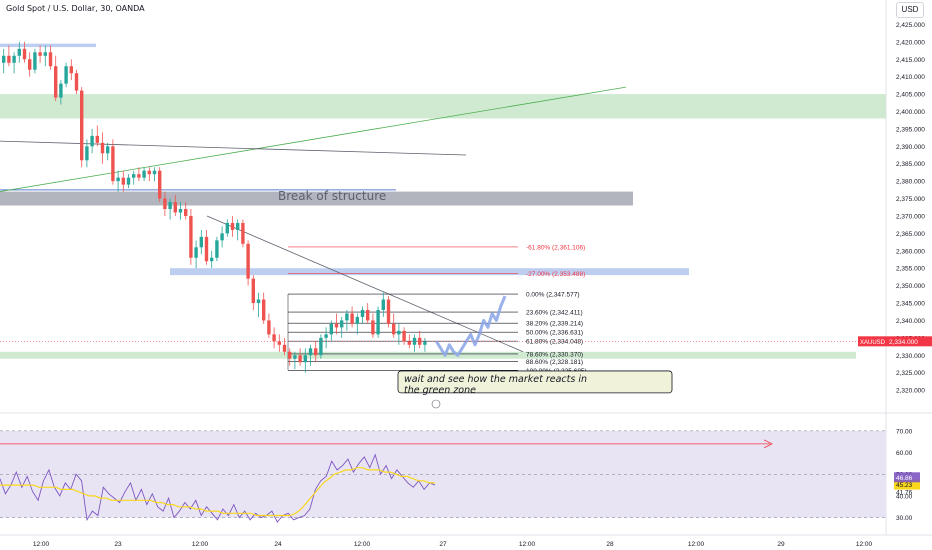  I want to click on rsi-tick-label: 30.00, so click(904, 518).